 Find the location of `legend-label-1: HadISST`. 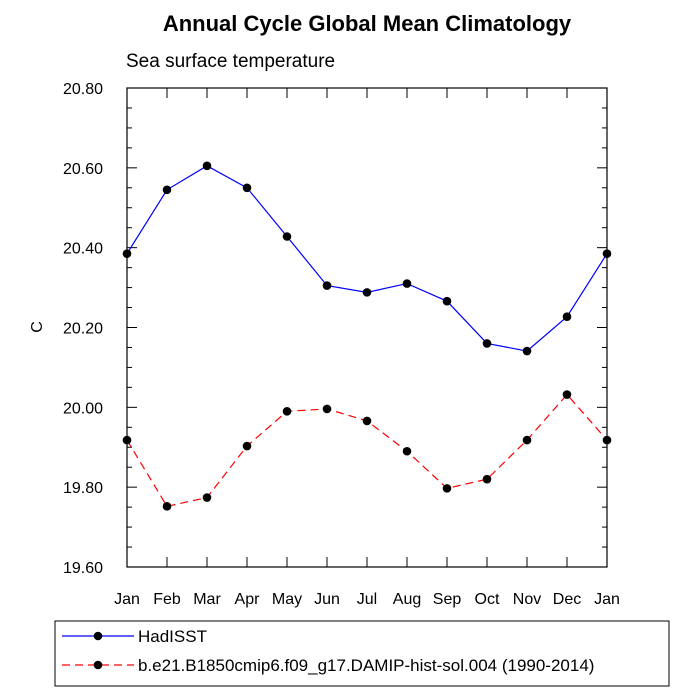

legend-label-1: HadISST is located at coordinates (172, 636).